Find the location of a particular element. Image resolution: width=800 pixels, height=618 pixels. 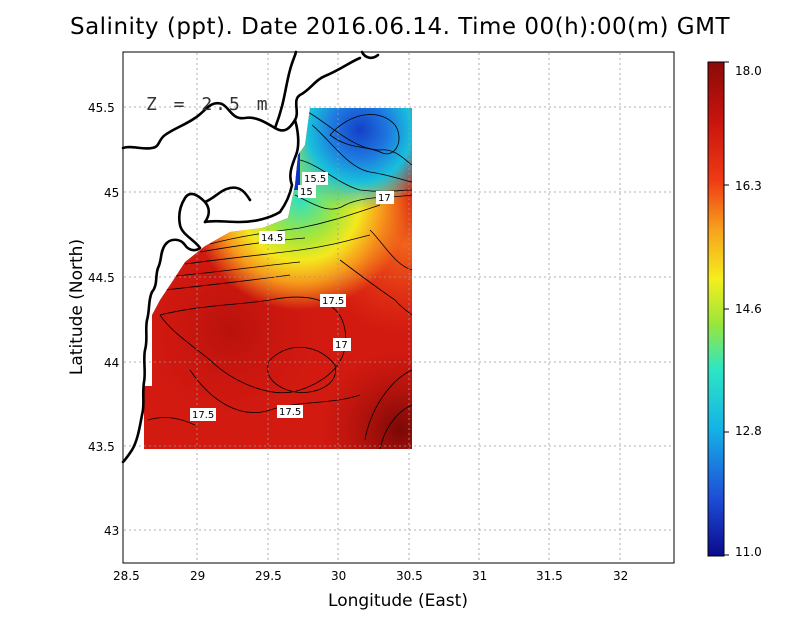

colorbar-label: 14.6 is located at coordinates (748, 309).